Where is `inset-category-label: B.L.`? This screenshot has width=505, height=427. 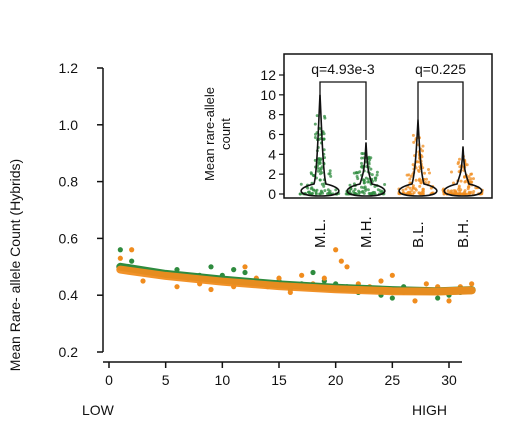 inset-category-label: B.L. is located at coordinates (418, 234).